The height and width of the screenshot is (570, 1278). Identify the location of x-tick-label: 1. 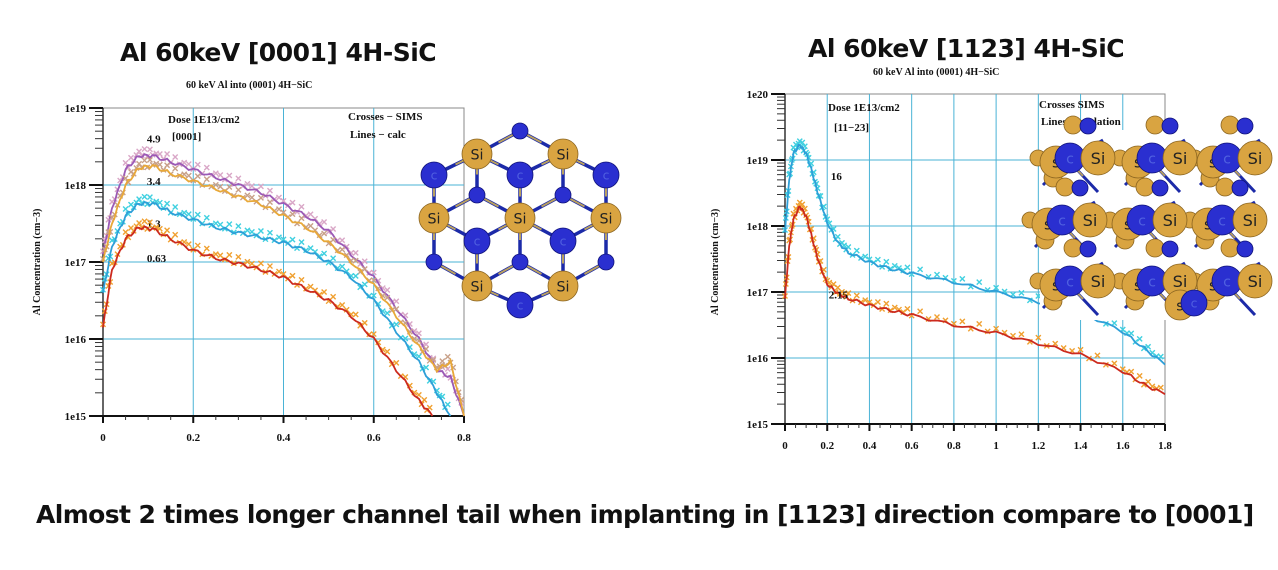
(996, 446).